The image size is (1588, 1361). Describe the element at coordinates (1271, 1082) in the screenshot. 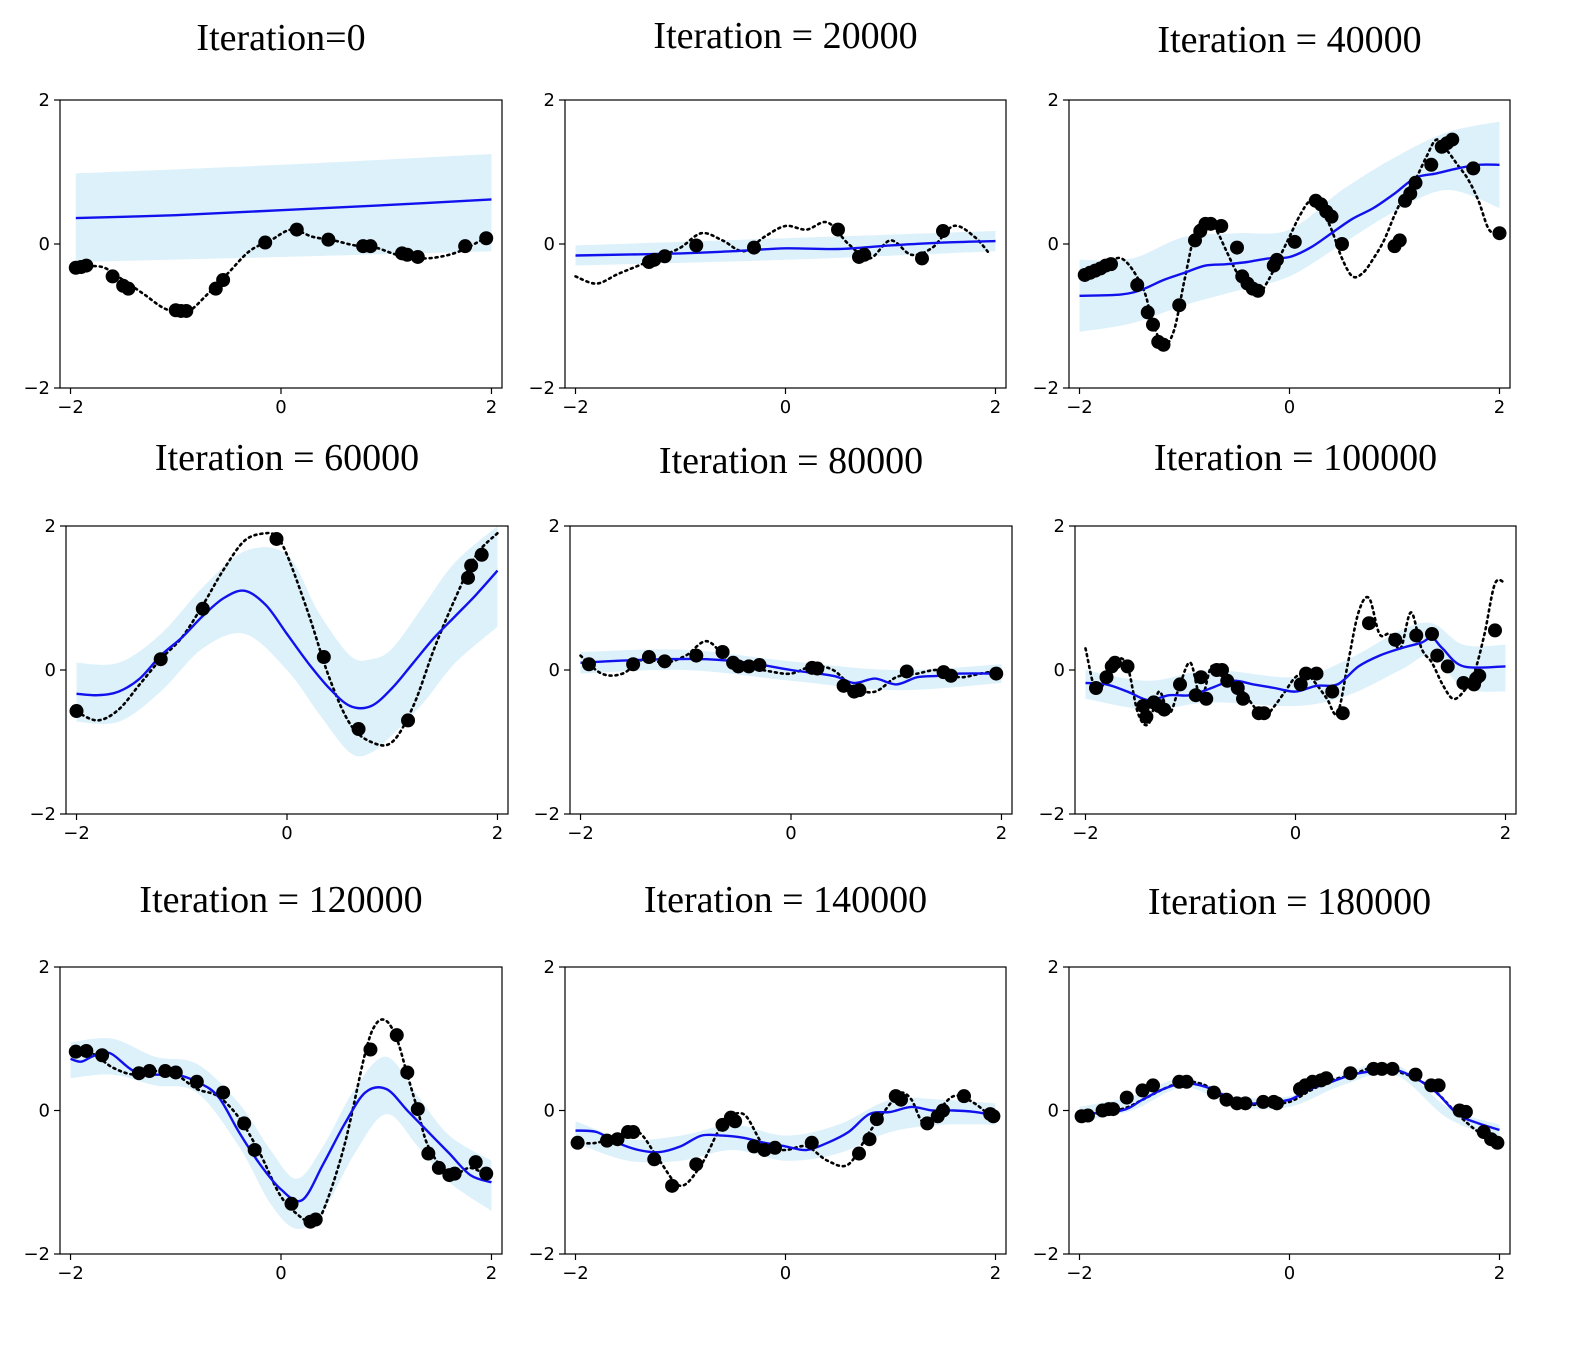

I see `chart-panel-9: Iteration = 180000 −2 0 2 2 0 −2` at that location.